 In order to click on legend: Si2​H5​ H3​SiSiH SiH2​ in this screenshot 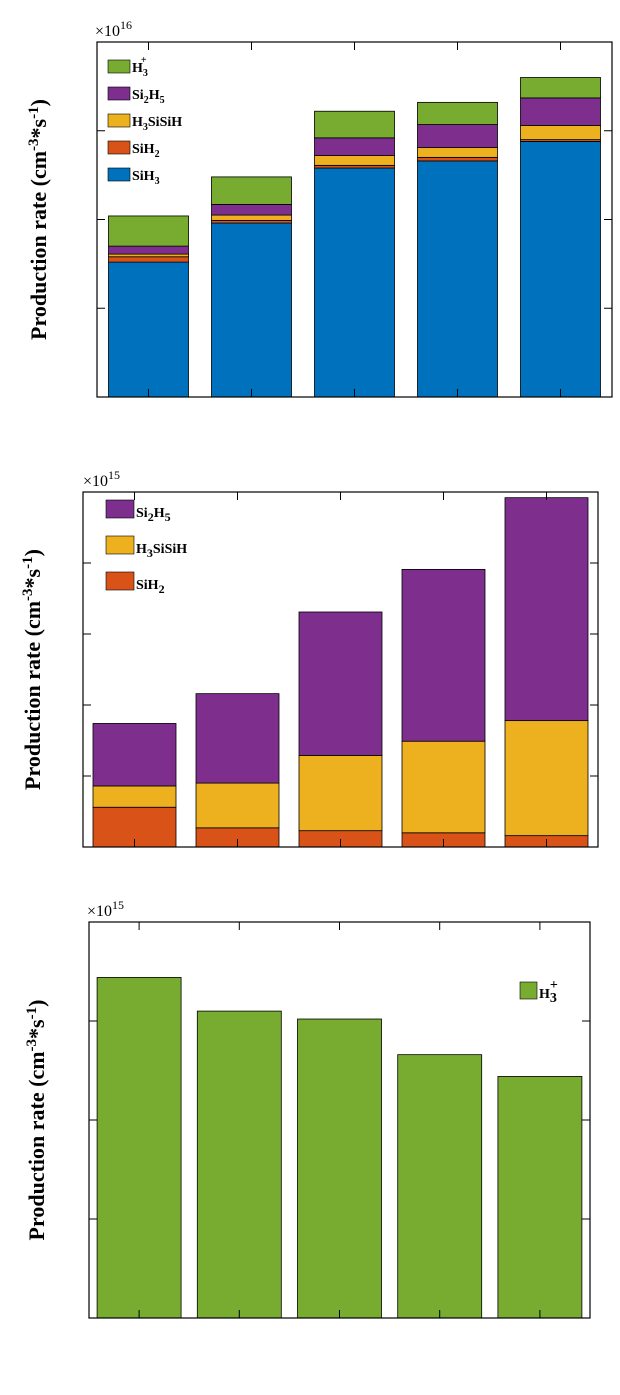, I will do `click(146, 547)`.